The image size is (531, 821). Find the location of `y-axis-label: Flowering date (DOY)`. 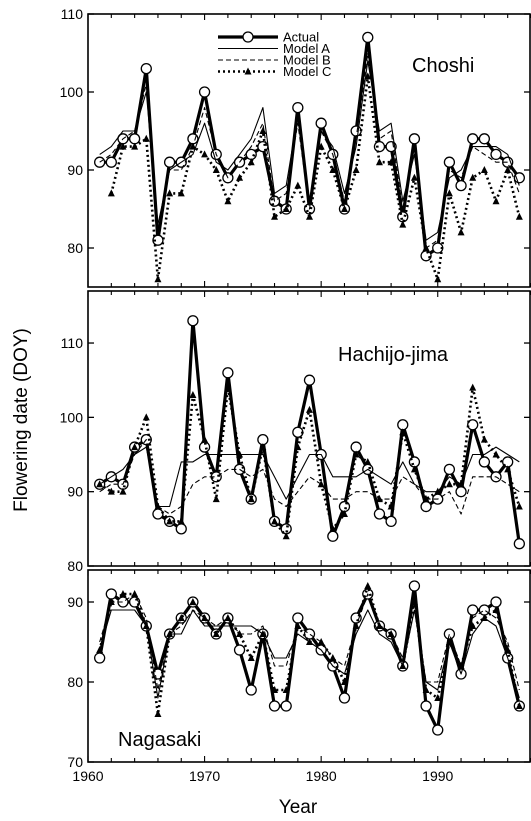

y-axis-label: Flowering date (DOY) is located at coordinates (21, 420).